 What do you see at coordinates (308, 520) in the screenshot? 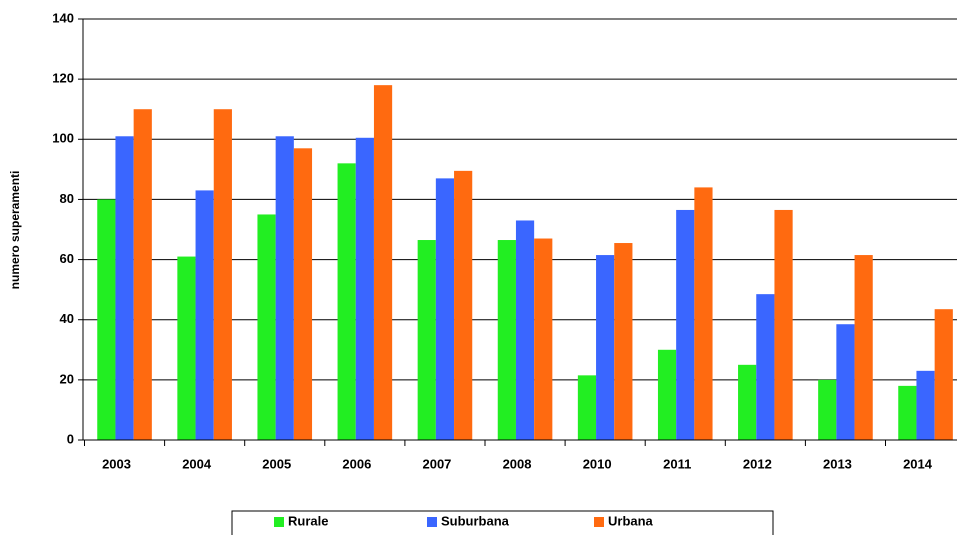
I see `legend-label: Rurale` at bounding box center [308, 520].